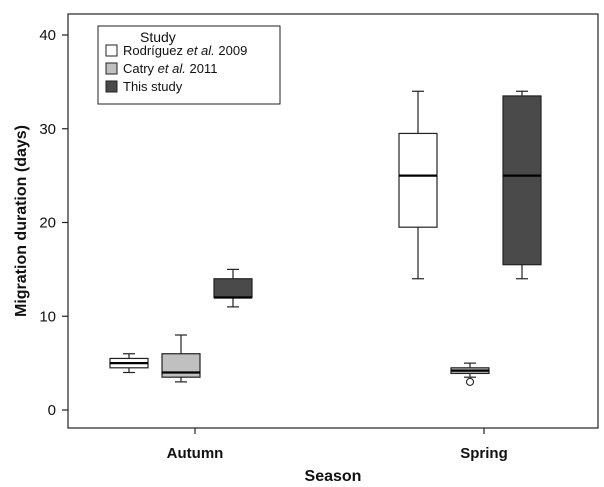  Describe the element at coordinates (470, 374) in the screenshot. I see `box-catry-spring` at that location.